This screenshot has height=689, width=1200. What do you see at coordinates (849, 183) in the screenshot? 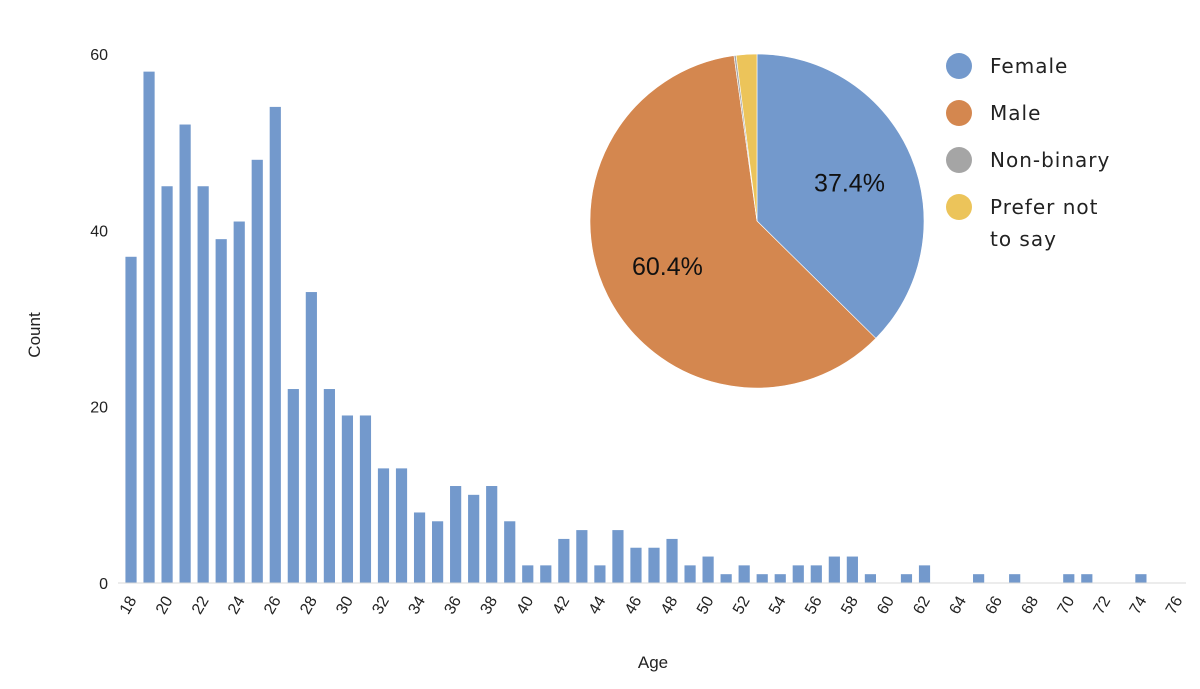
I see `pie-label-female: 37.4%` at bounding box center [849, 183].